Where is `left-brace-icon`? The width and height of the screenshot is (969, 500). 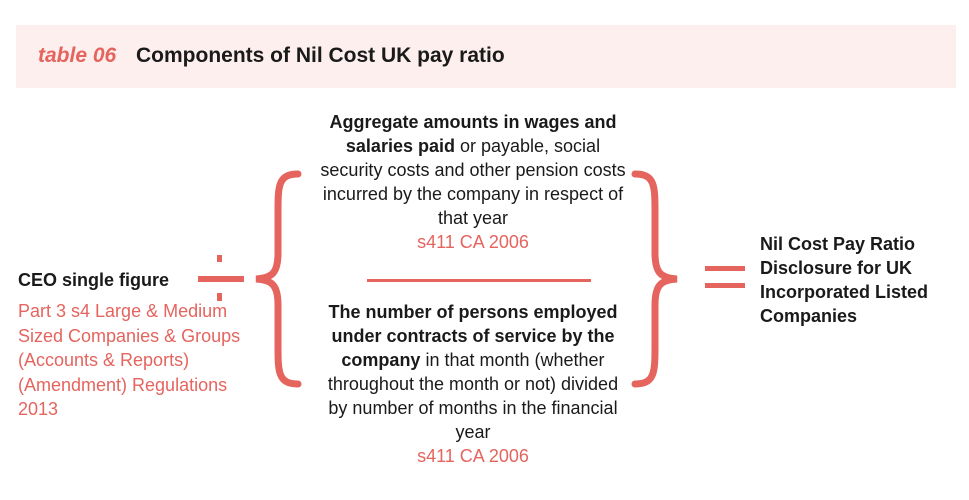 left-brace-icon is located at coordinates (278, 279).